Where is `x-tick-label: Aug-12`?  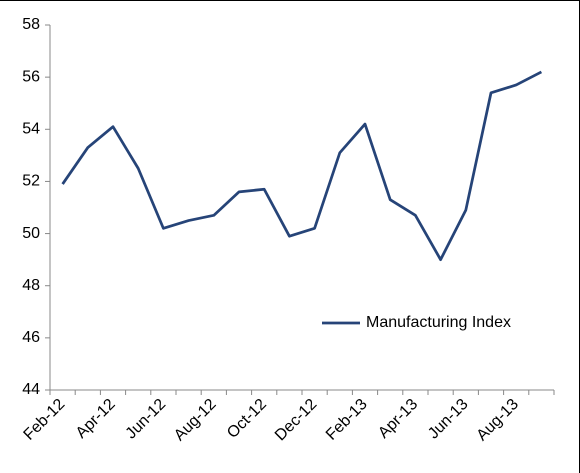
x-tick-label: Aug-12 is located at coordinates (195, 420).